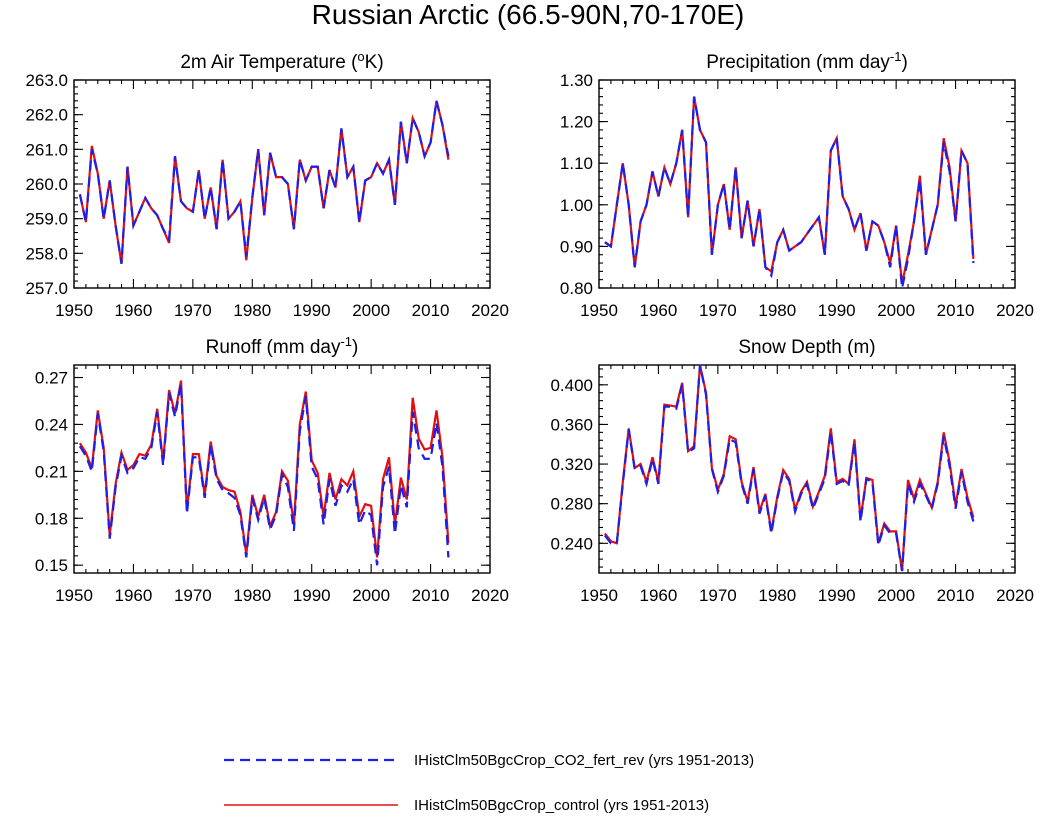  I want to click on y-tick-label: 260.0, so click(46, 184).